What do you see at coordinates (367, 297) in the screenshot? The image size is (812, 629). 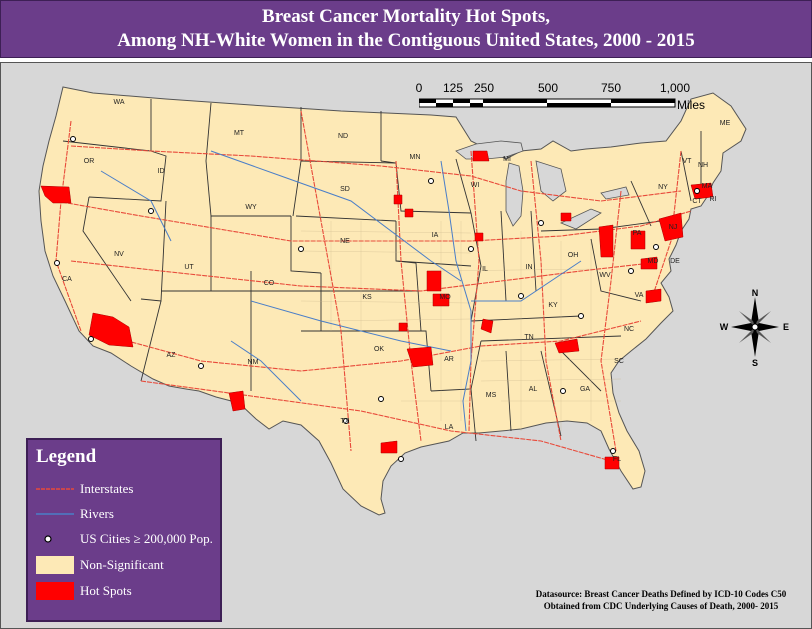 I see `state-label-ks: KS` at bounding box center [367, 297].